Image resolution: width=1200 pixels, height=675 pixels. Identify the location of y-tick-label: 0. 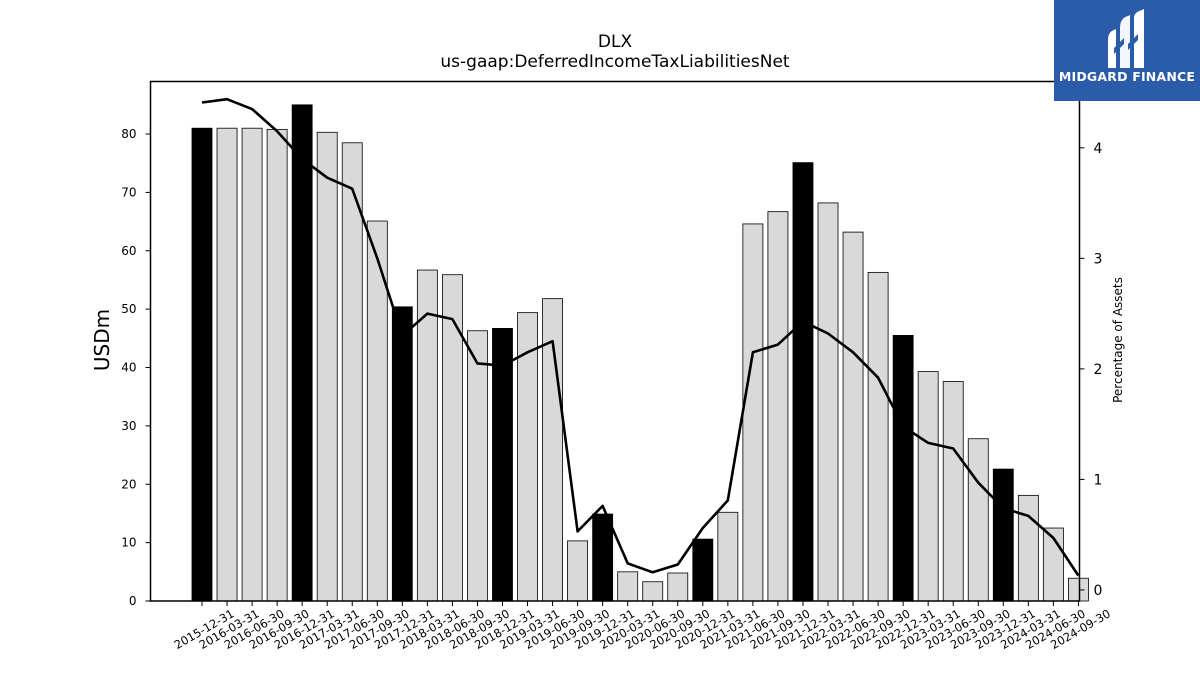
(133, 601).